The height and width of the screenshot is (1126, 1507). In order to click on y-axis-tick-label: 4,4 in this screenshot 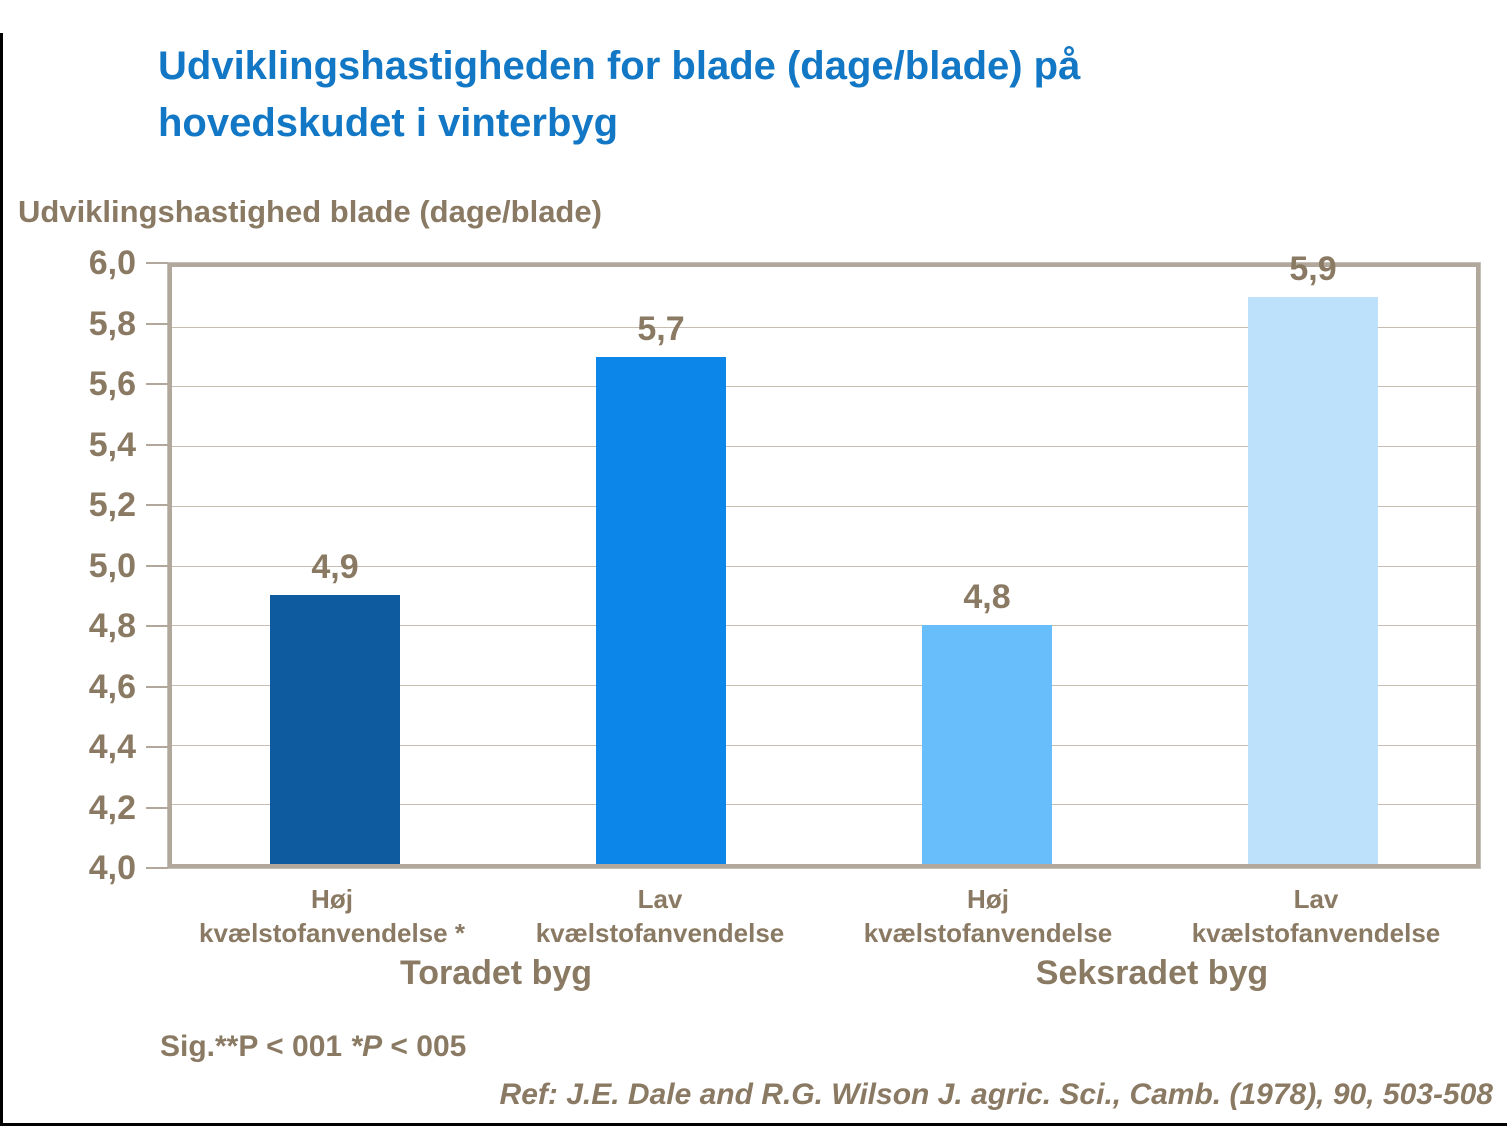, I will do `click(112, 747)`.